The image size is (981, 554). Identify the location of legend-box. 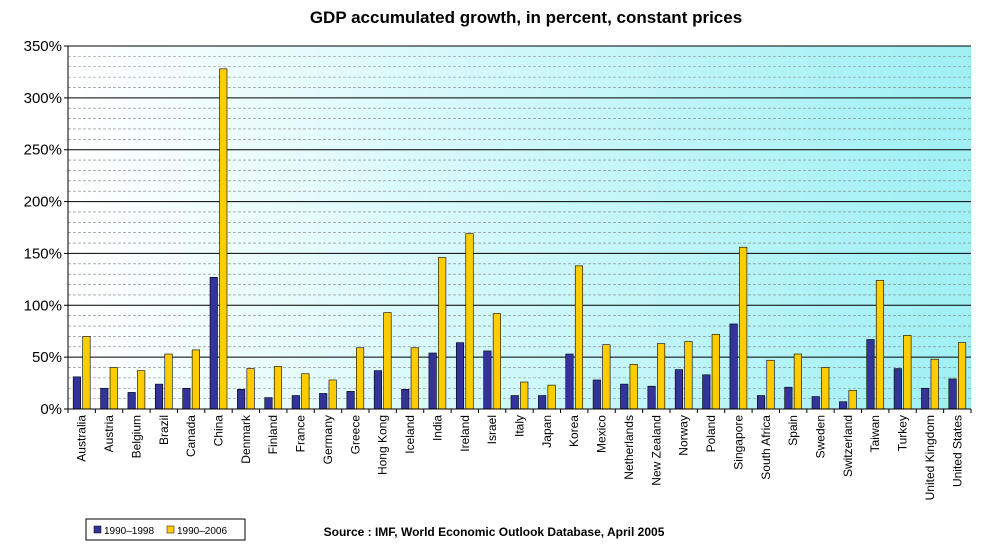
(165, 529).